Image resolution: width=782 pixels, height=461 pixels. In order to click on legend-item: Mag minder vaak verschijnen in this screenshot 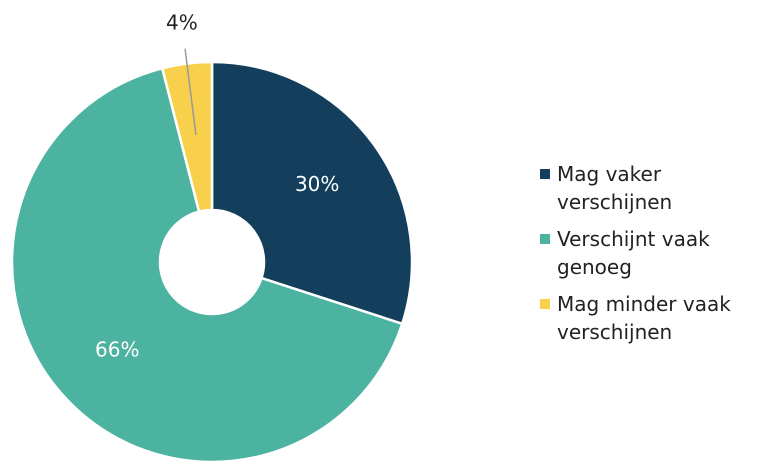, I will do `click(645, 318)`.